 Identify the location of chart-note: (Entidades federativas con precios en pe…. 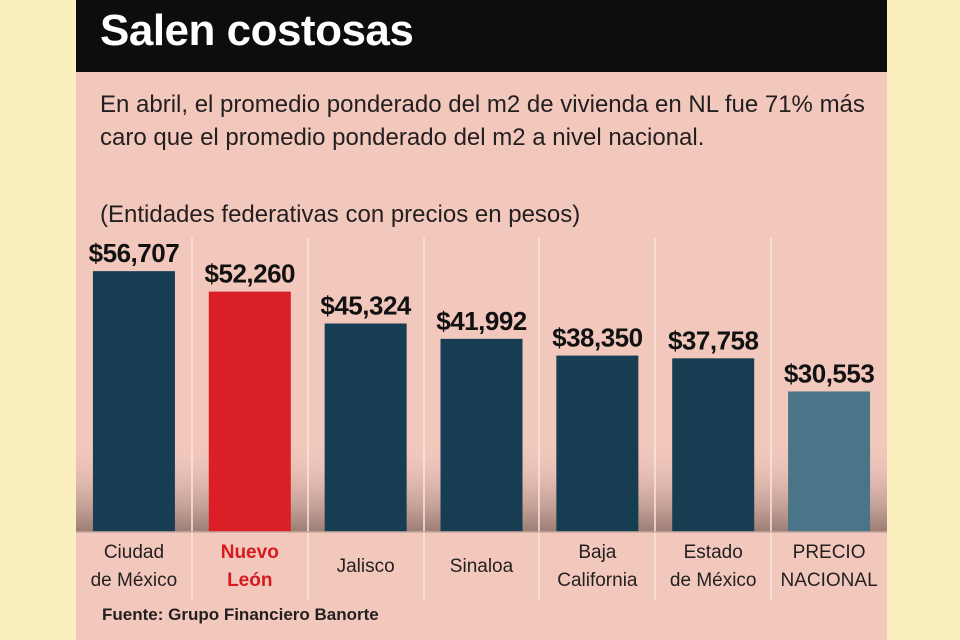
(340, 214).